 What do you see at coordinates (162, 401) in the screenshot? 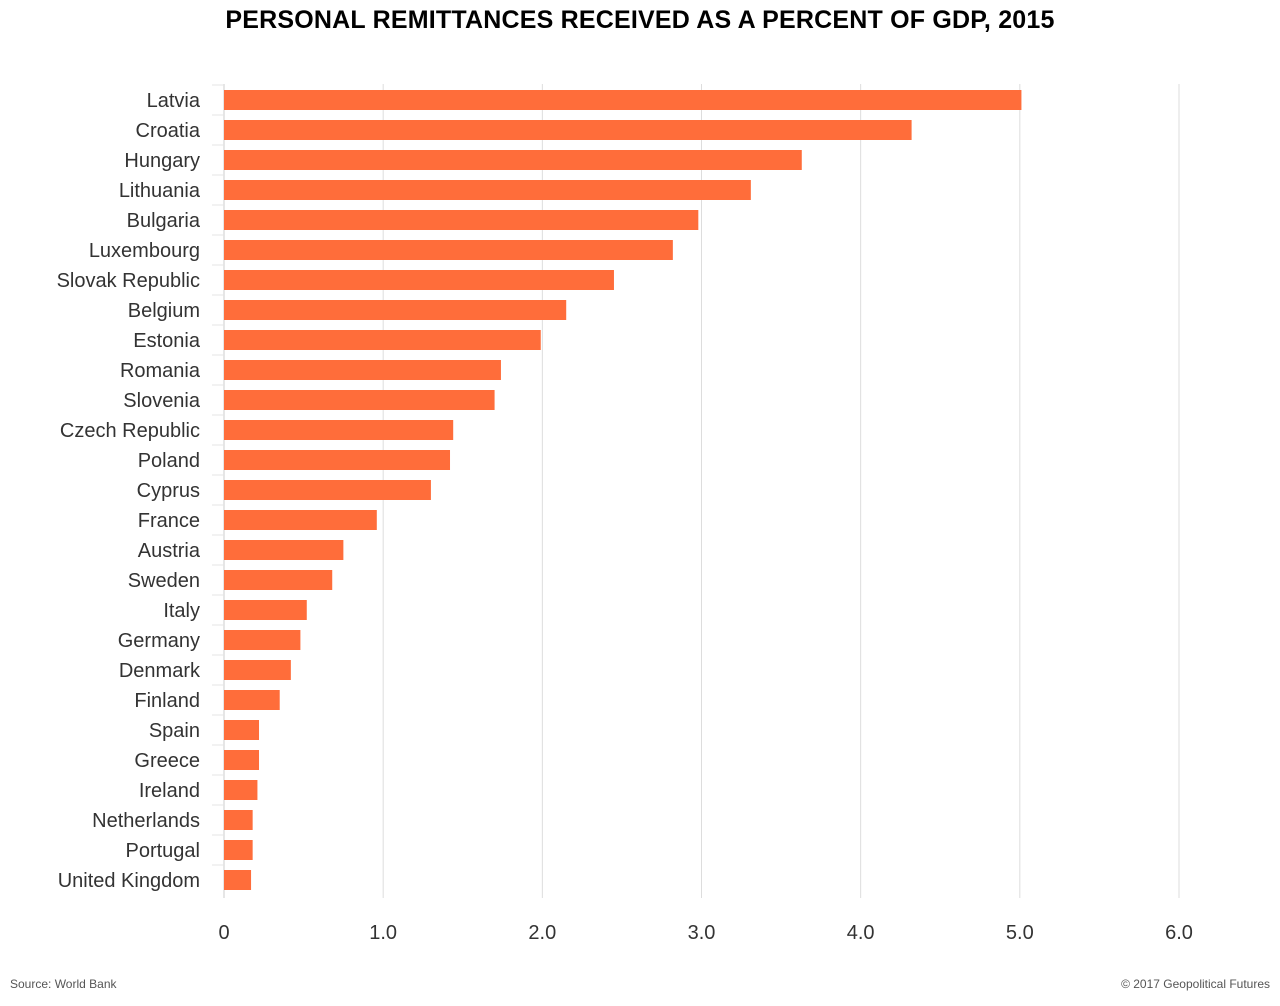
I see `category-label: Slovenia` at bounding box center [162, 401].